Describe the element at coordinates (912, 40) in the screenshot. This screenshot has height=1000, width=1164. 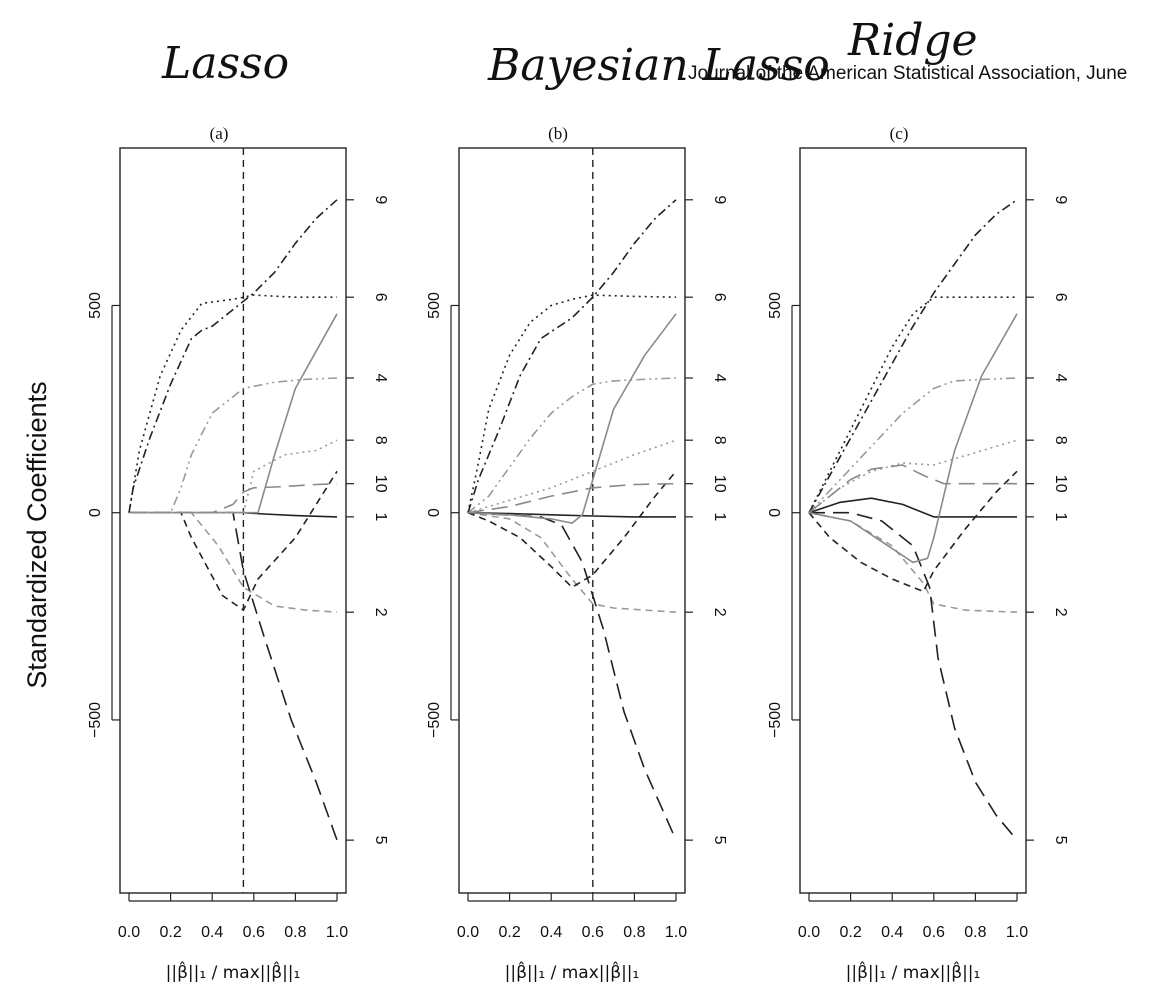
I see `handwritten-ridge-label: Ridge` at that location.